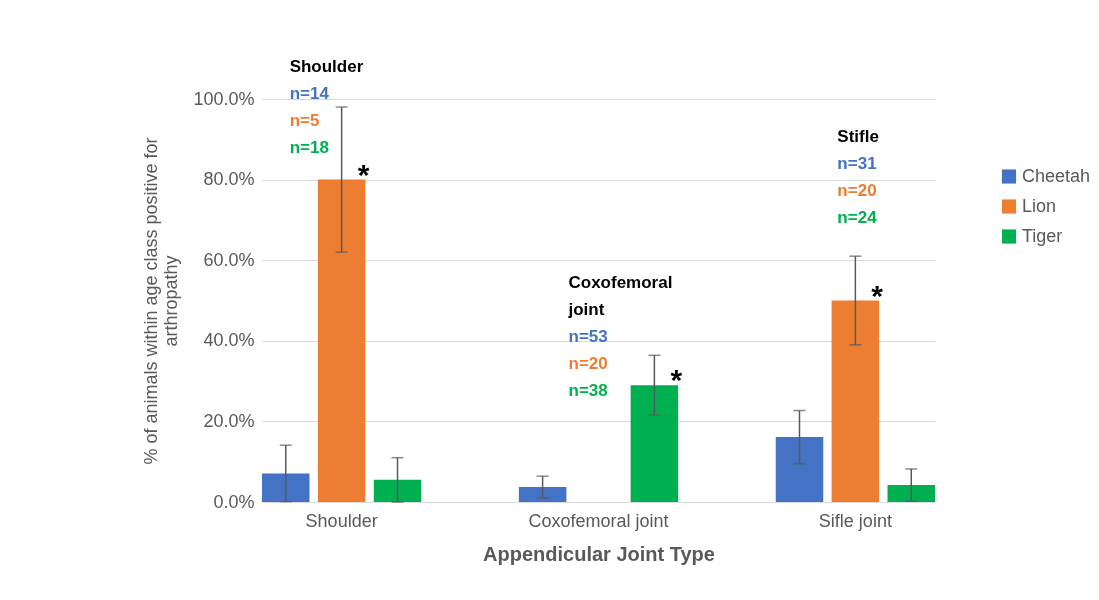 The height and width of the screenshot is (600, 1099). Describe the element at coordinates (229, 179) in the screenshot. I see `y-tick-label: 80.0%` at that location.